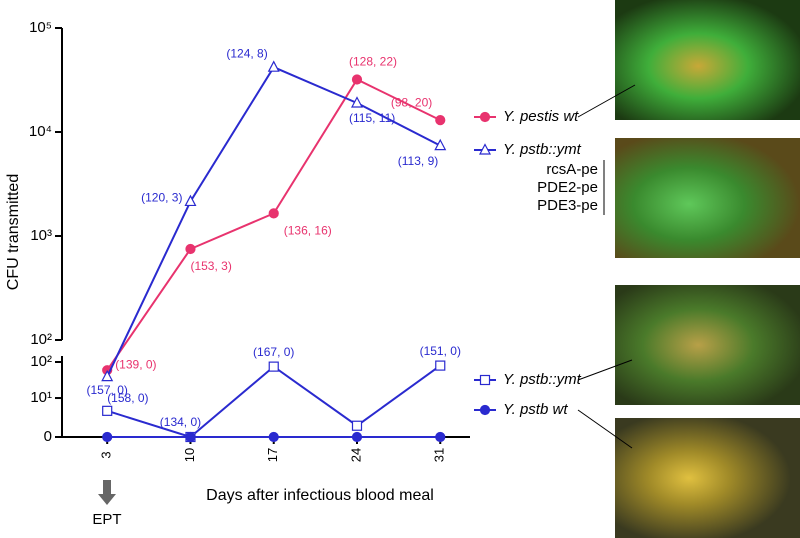 Image resolution: width=800 pixels, height=538 pixels. What do you see at coordinates (567, 187) in the screenshot?
I see `legend-note: PDE2-pe` at bounding box center [567, 187].